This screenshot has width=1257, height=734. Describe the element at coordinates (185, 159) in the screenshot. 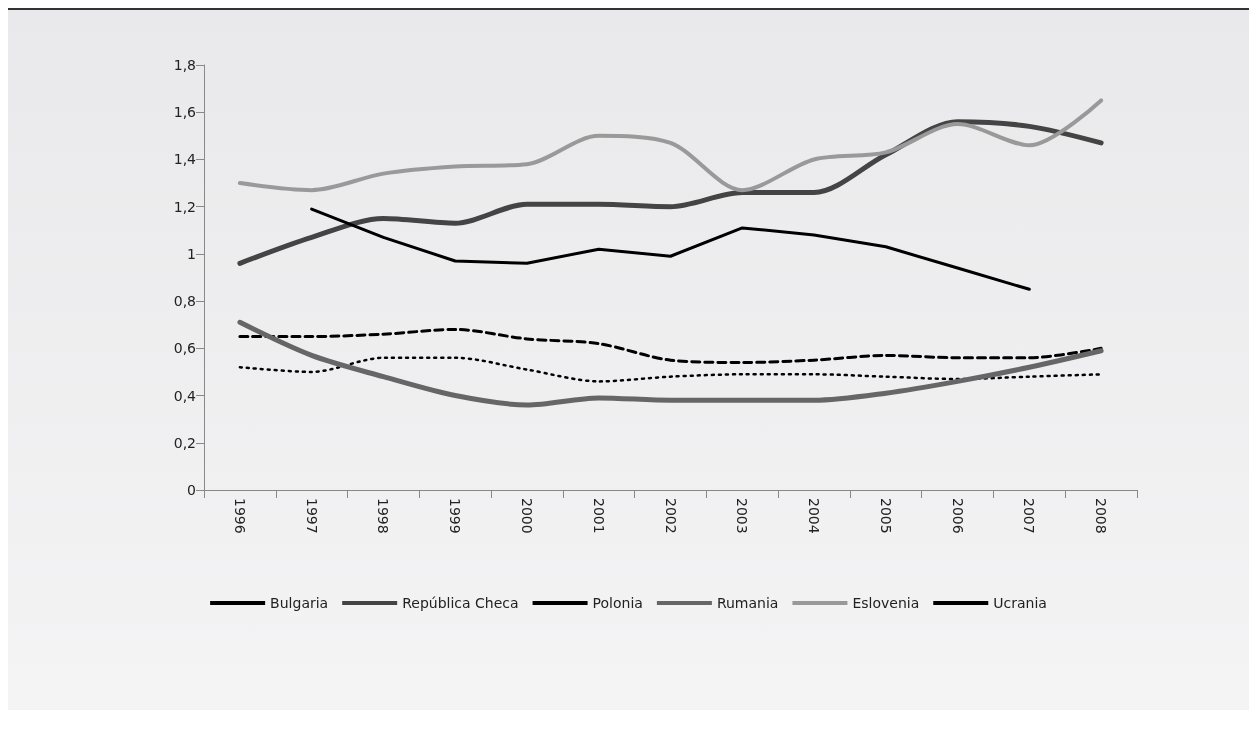

I see `y-tick-label: 1,4` at that location.